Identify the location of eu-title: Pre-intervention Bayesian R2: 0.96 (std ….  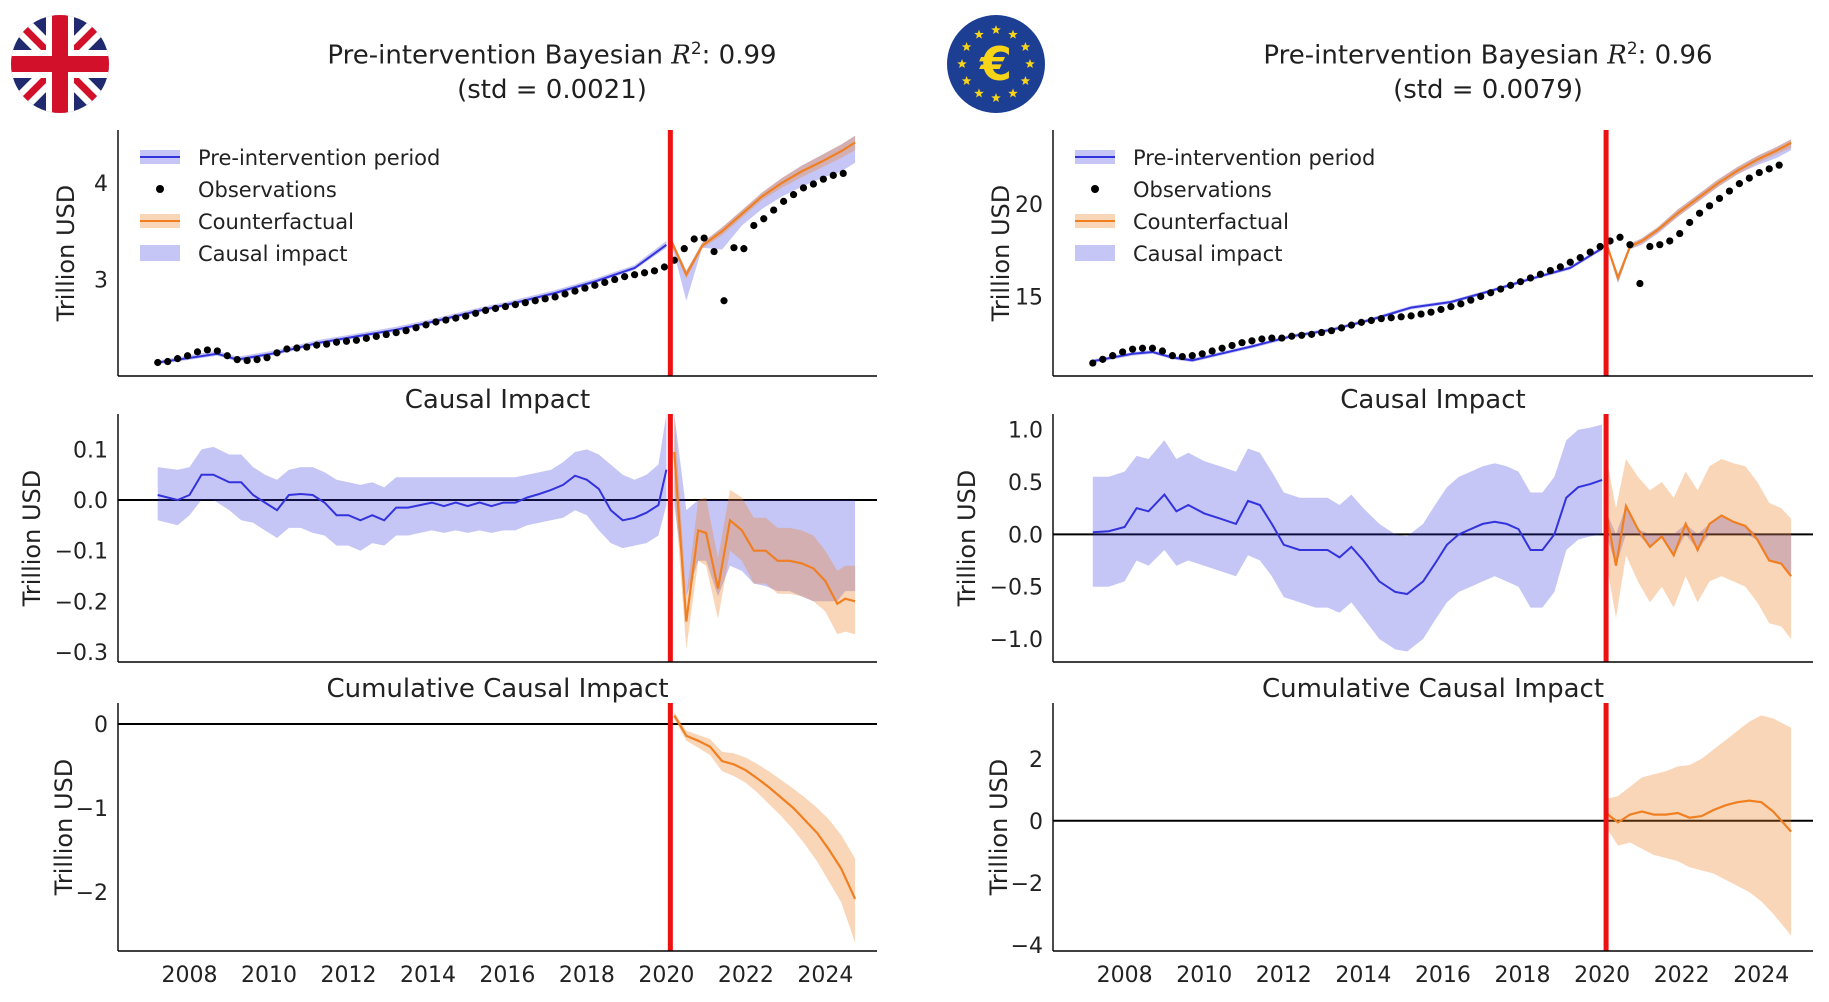
(1488, 69).